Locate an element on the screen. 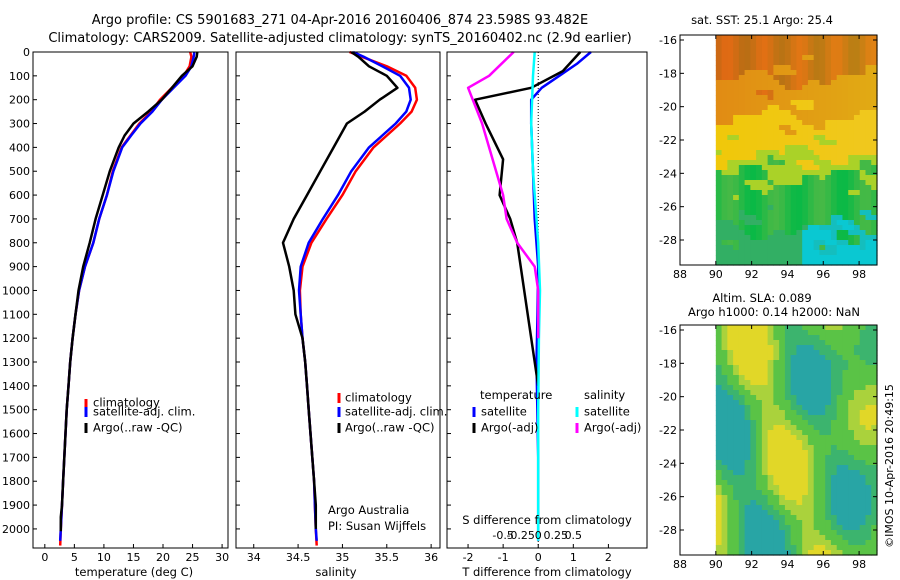 The image size is (900, 580). x-tick-label: 10 is located at coordinates (104, 557).